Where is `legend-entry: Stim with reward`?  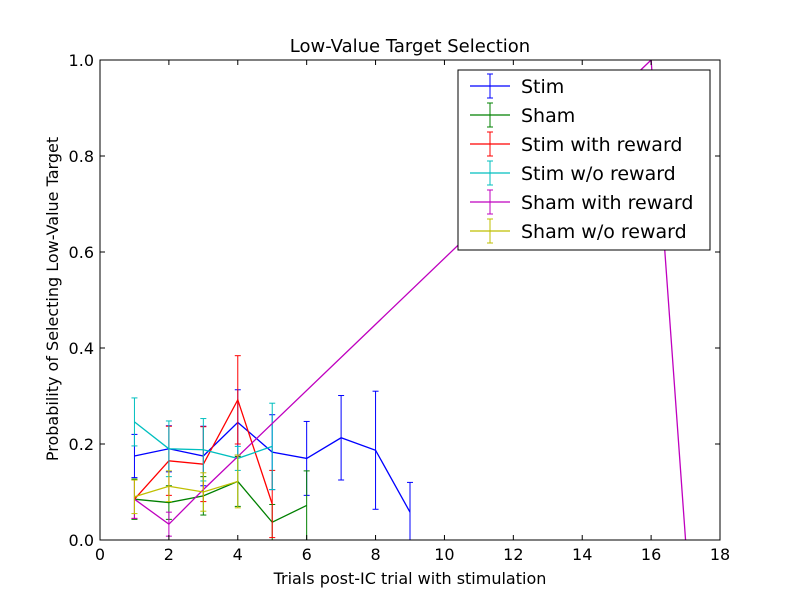 legend-entry: Stim with reward is located at coordinates (576, 144).